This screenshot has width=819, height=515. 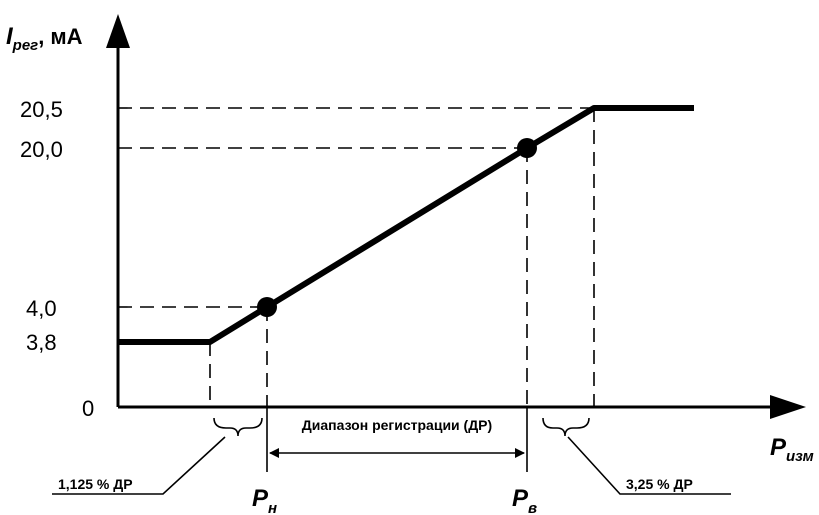 I want to click on point-p-high, so click(x=527, y=148).